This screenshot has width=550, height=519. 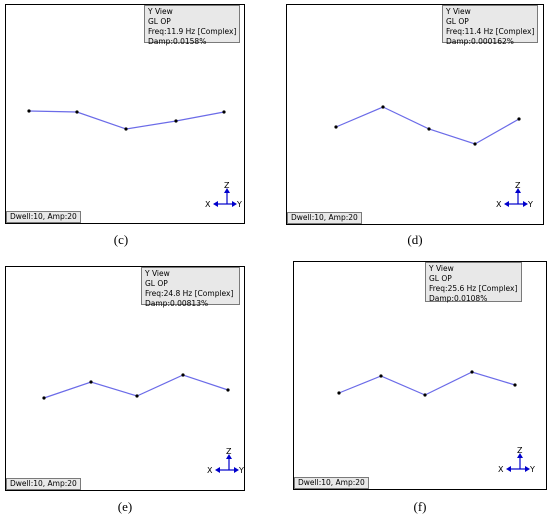 What do you see at coordinates (473, 288) in the screenshot?
I see `frequency-label: Freq:25.6 Hz [Complex]` at bounding box center [473, 288].